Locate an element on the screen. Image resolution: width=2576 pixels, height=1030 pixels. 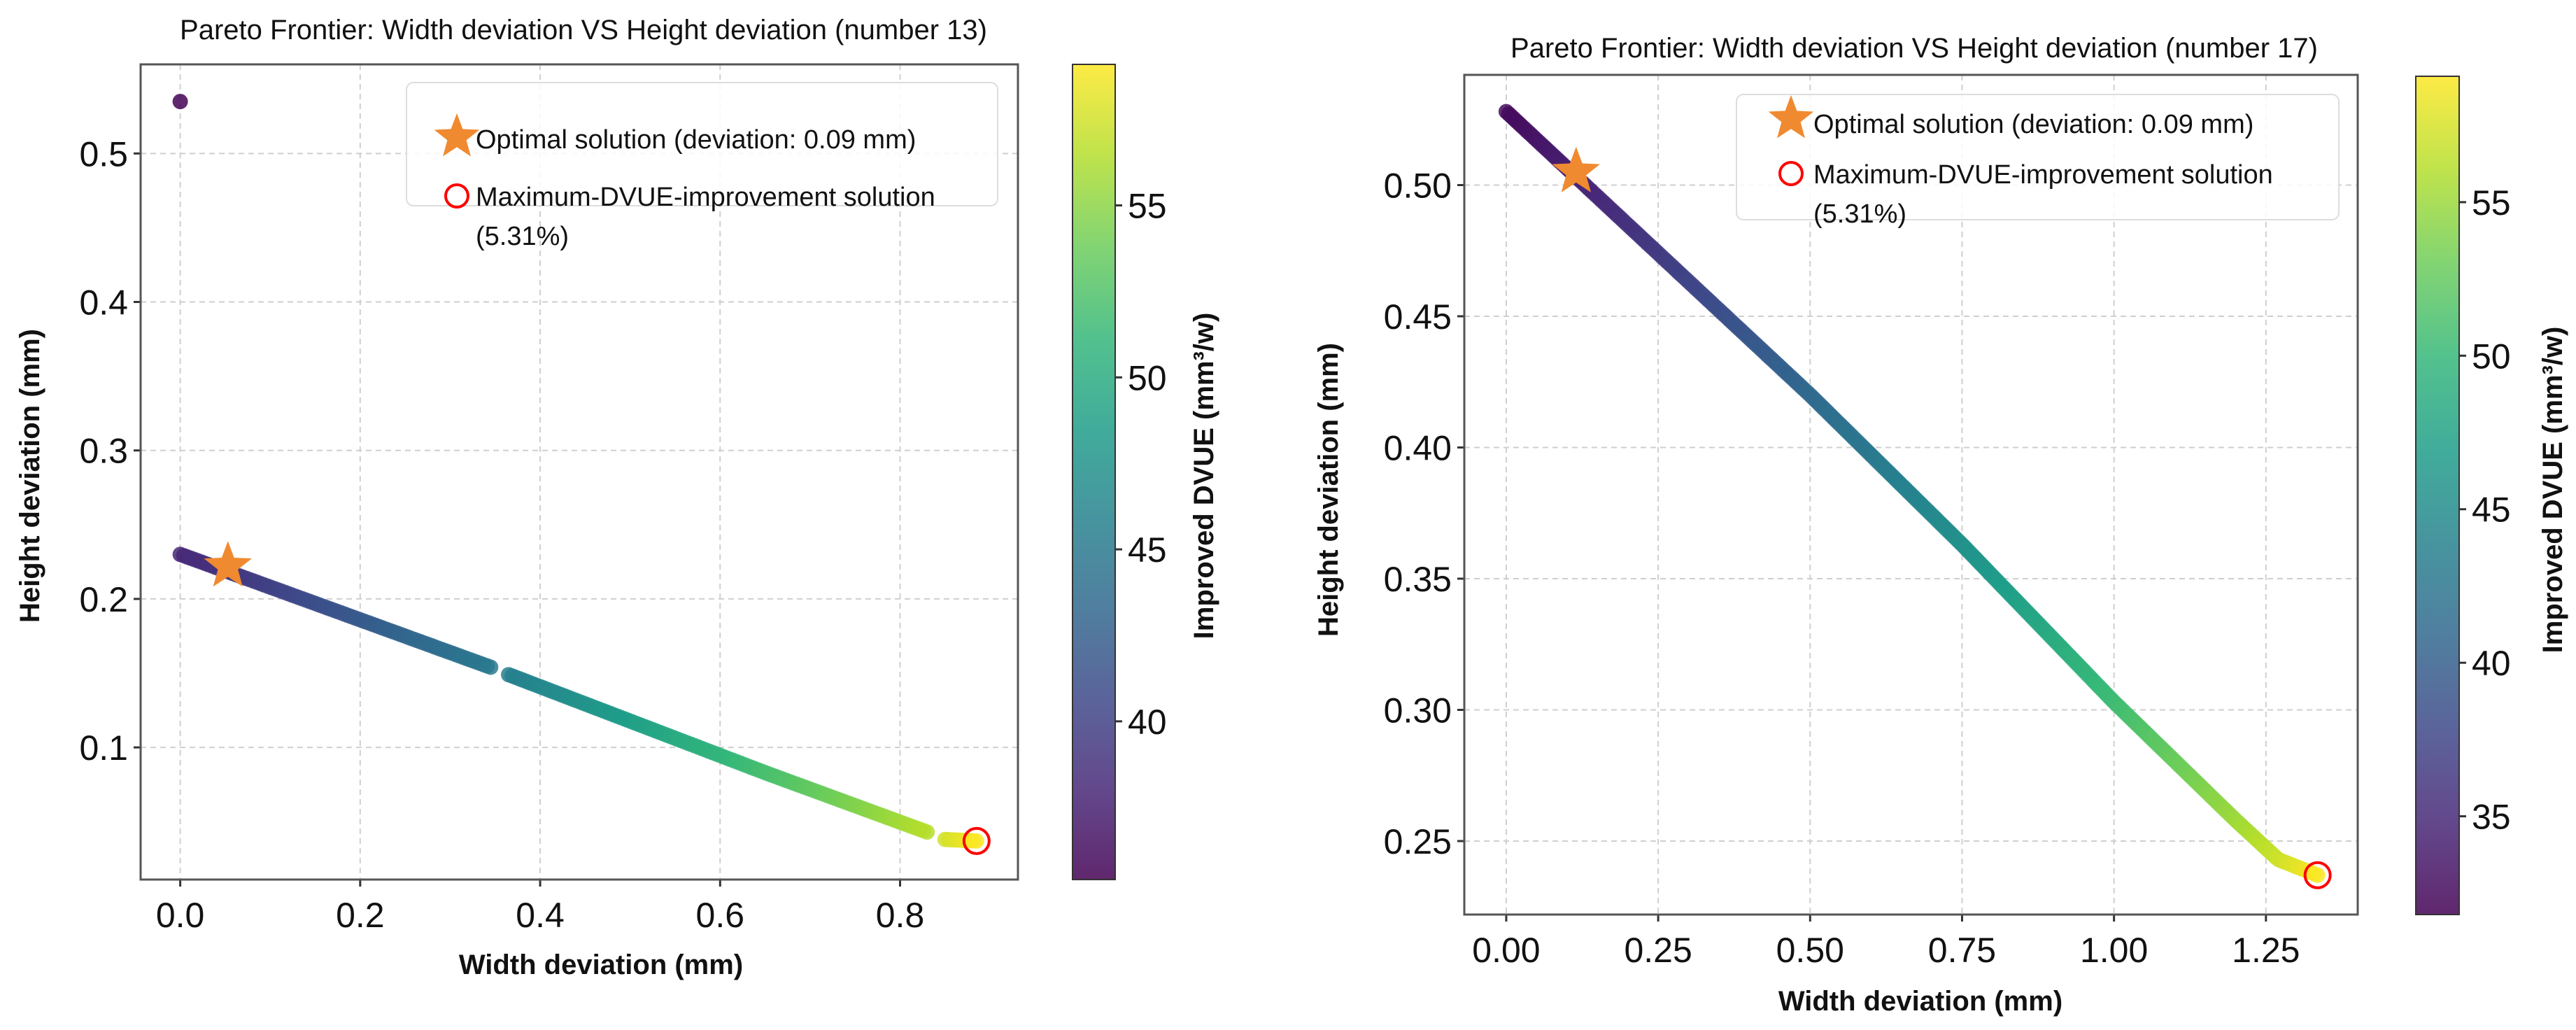
y-tick-label: 0.45 is located at coordinates (1418, 317).